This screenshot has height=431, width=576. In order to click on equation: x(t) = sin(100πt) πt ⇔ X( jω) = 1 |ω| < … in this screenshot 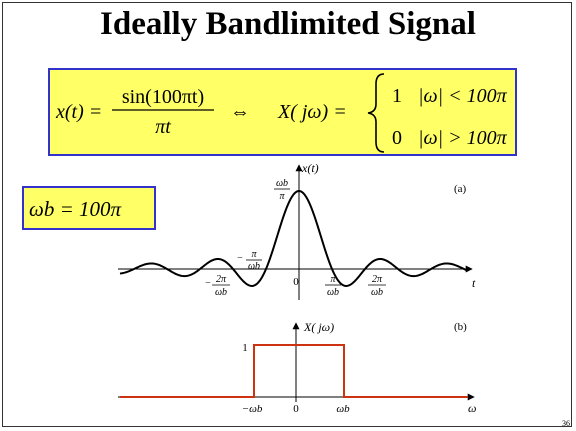, I will do `click(281, 113)`.